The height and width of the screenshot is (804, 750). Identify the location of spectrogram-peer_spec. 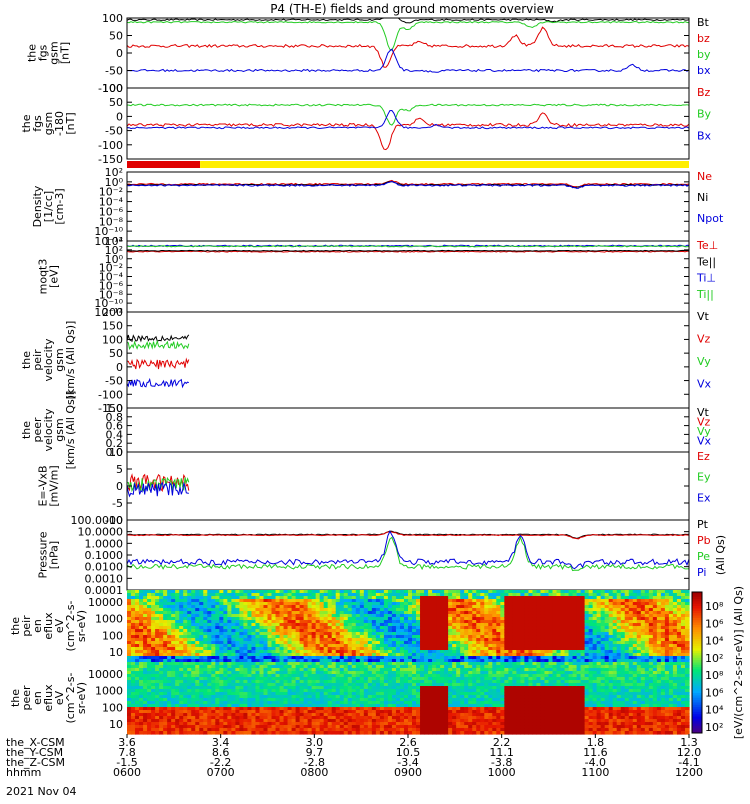
(408, 698).